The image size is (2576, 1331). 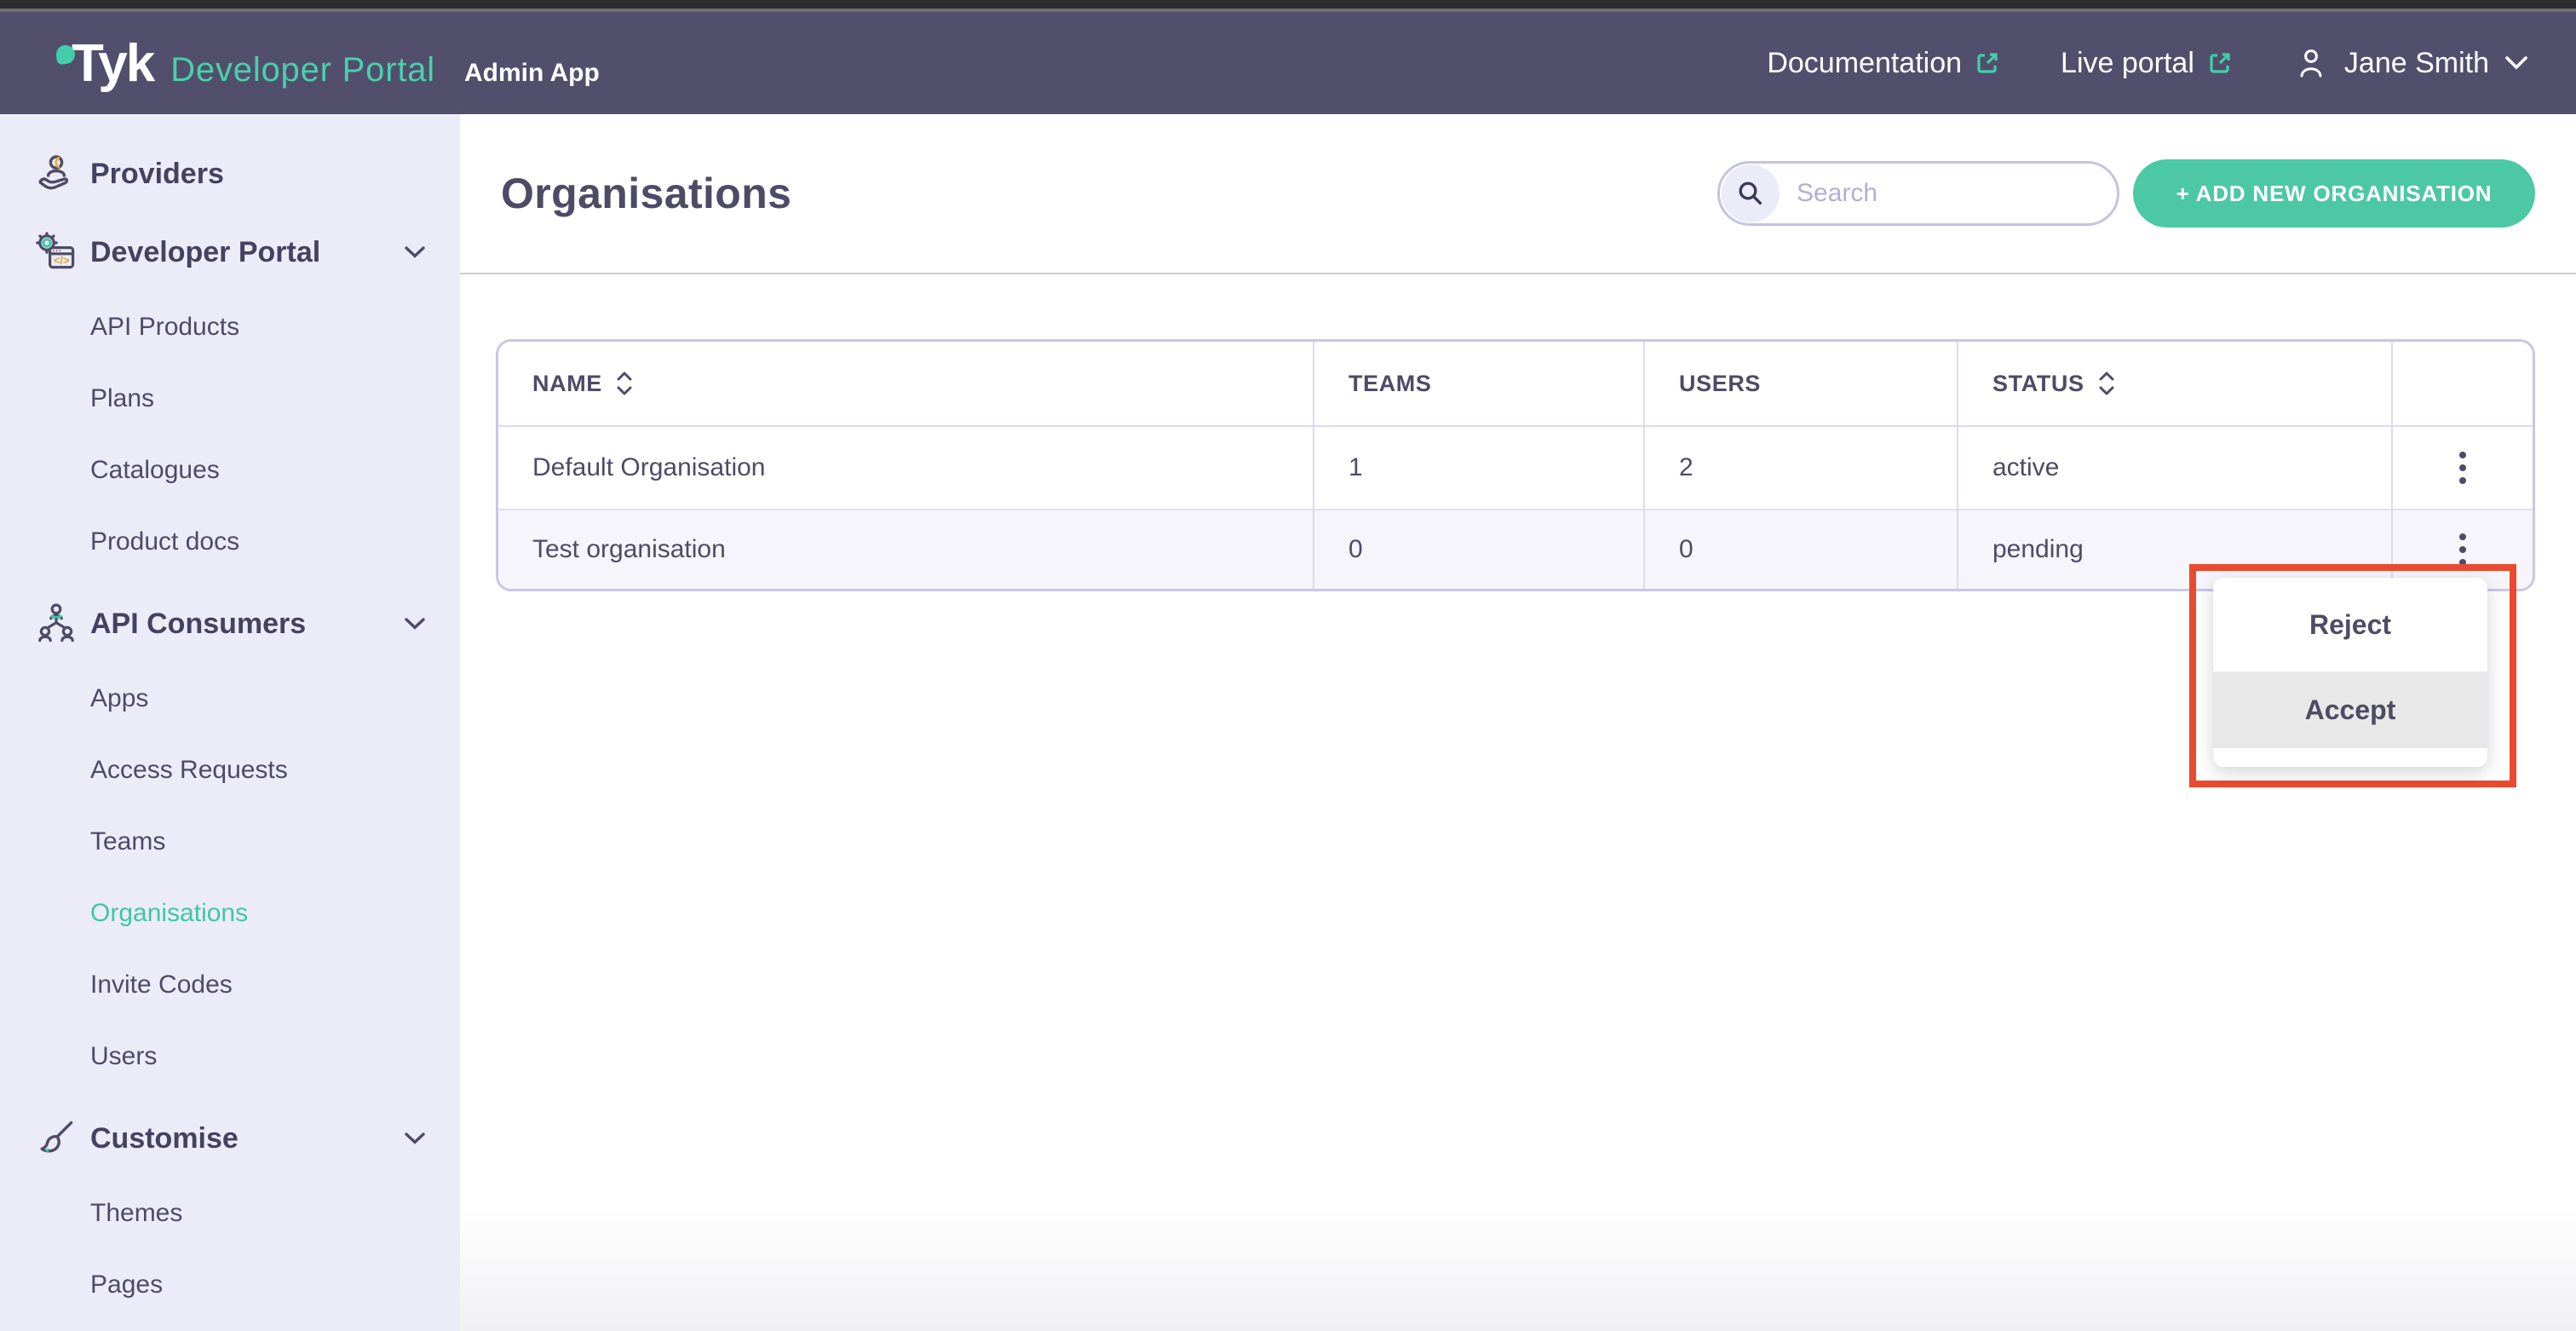 What do you see at coordinates (114, 63) in the screenshot?
I see `brand-name: Tyk` at bounding box center [114, 63].